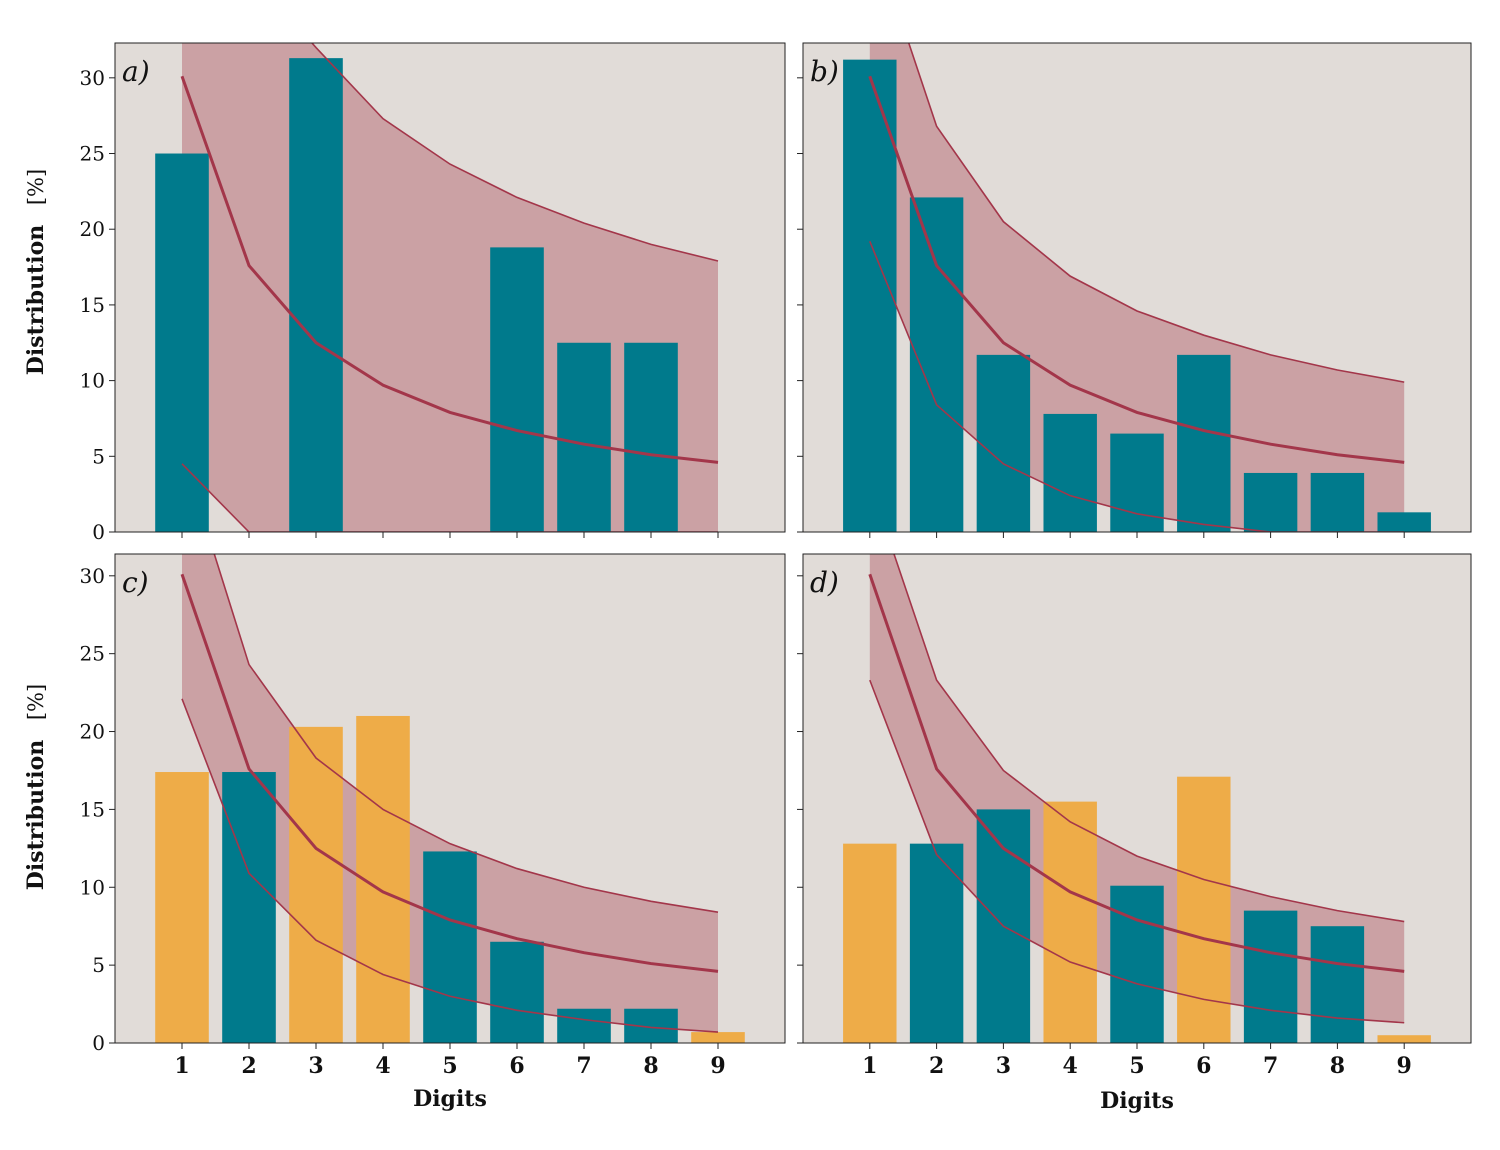 Image resolution: width=1500 pixels, height=1150 pixels. I want to click on panel-label: d), so click(824, 582).